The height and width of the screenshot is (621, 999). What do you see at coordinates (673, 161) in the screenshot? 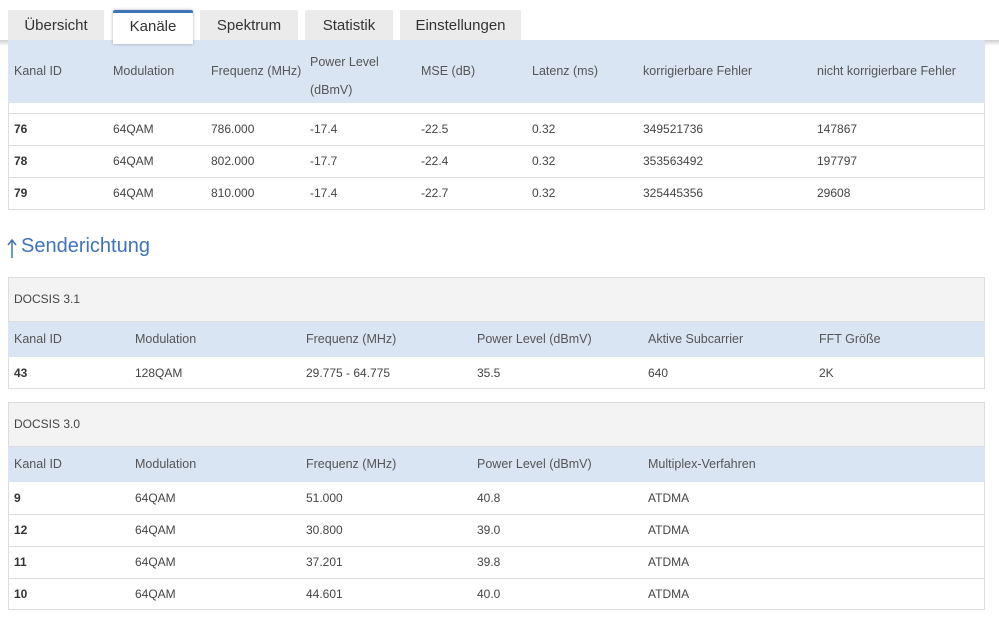
I see `table-cell: 353563492` at bounding box center [673, 161].